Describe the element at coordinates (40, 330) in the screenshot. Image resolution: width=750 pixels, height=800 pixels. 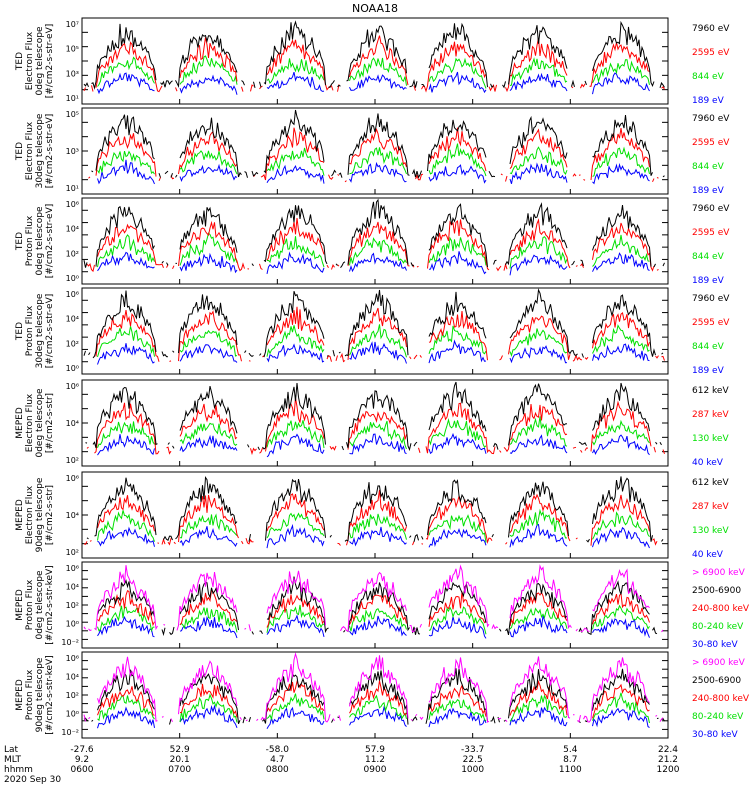
I see `y-axis-label: 30deg telescope` at that location.